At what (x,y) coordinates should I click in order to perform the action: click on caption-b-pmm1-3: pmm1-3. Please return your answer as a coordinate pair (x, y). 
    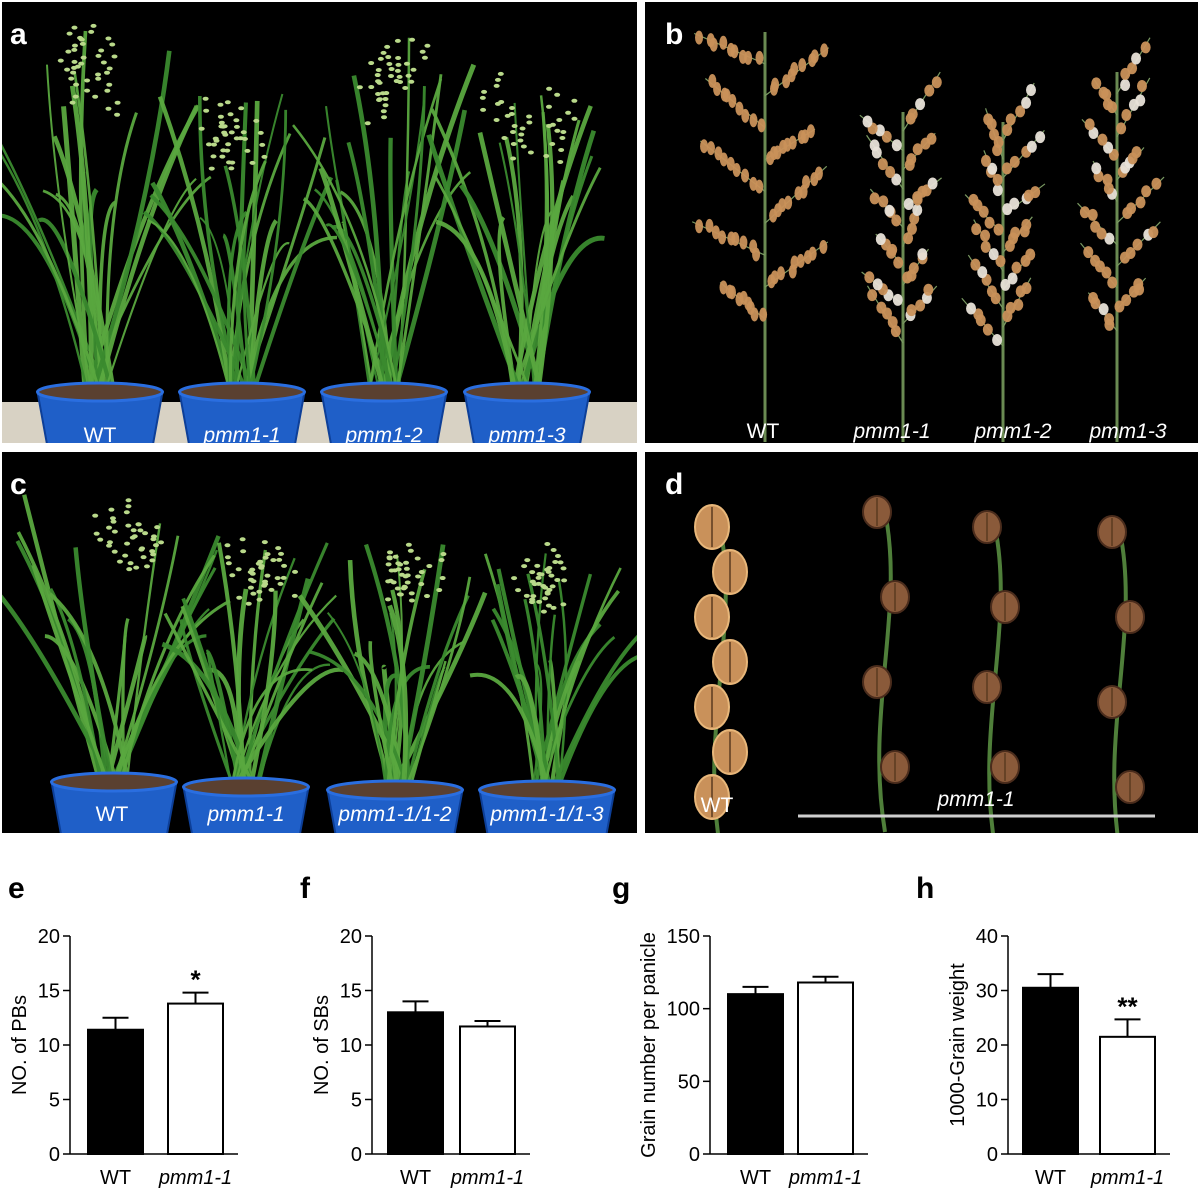
    Looking at the image, I should click on (1128, 431).